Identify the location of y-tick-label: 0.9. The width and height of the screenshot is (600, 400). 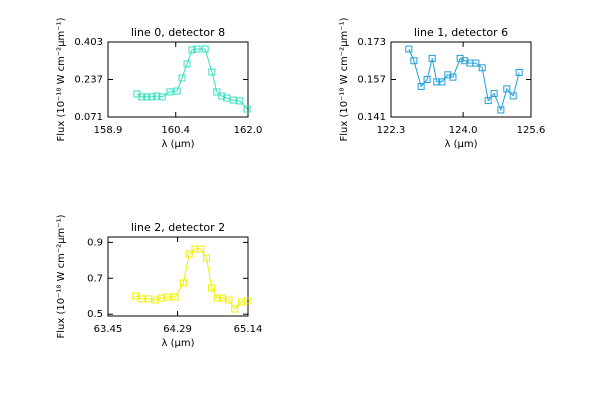
(95, 242).